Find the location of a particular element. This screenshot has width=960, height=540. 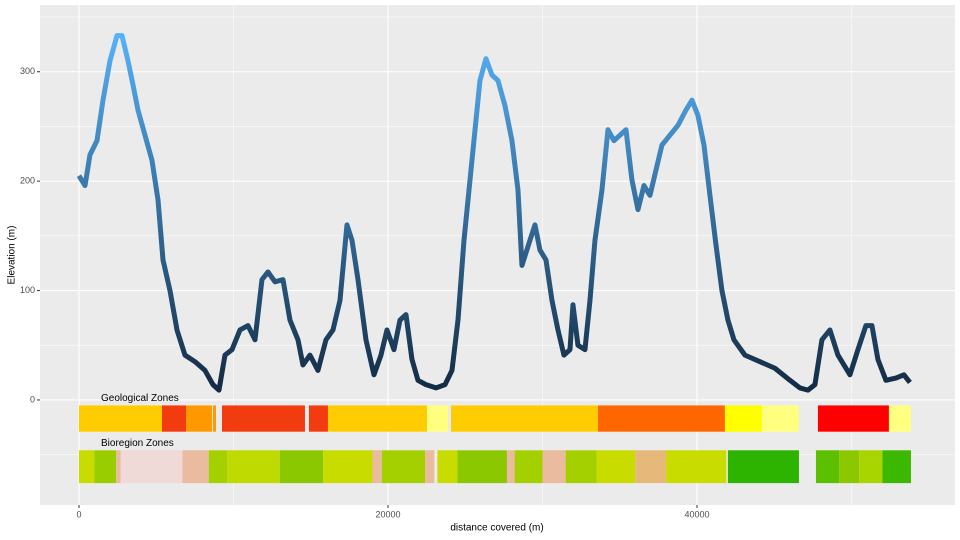

y-tick-label: 0 is located at coordinates (32, 399).